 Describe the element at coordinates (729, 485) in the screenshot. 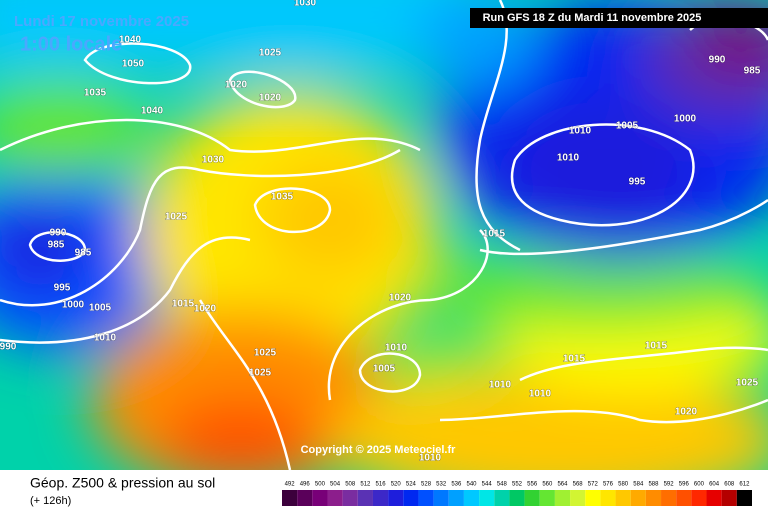

I see `scale-label: 608` at that location.